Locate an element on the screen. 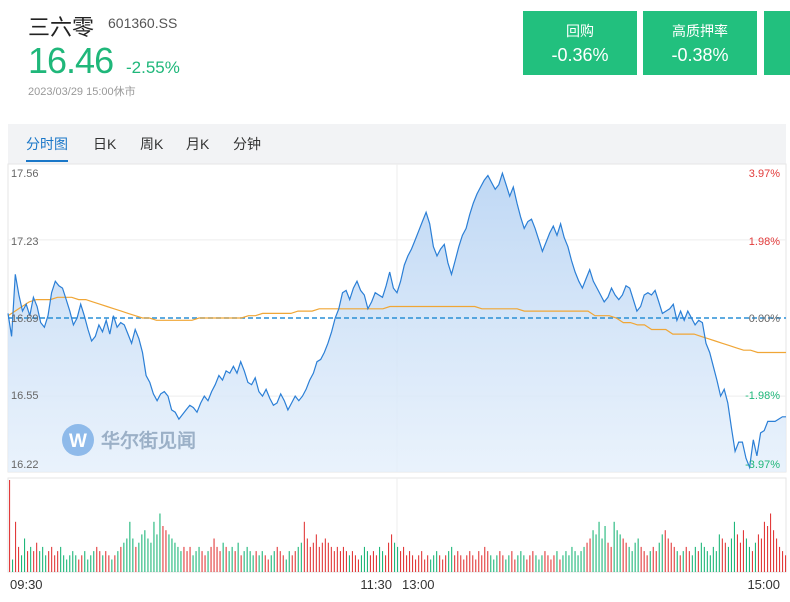  y-tick-label: 17.56 is located at coordinates (25, 174).